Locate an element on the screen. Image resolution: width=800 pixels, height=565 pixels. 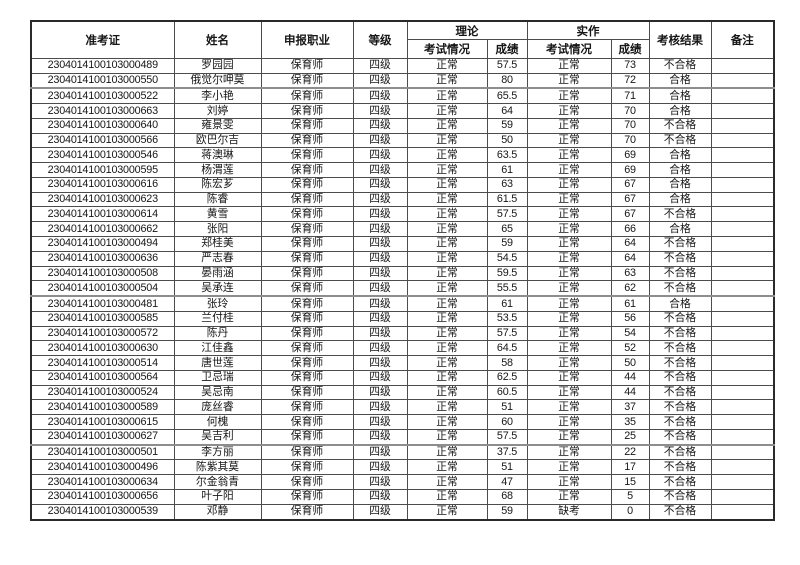
table-row: 2304014100103000508 晏雨涵 保育师 四级 正常 59.5 正常 63 不合格 is located at coordinates (402, 273).